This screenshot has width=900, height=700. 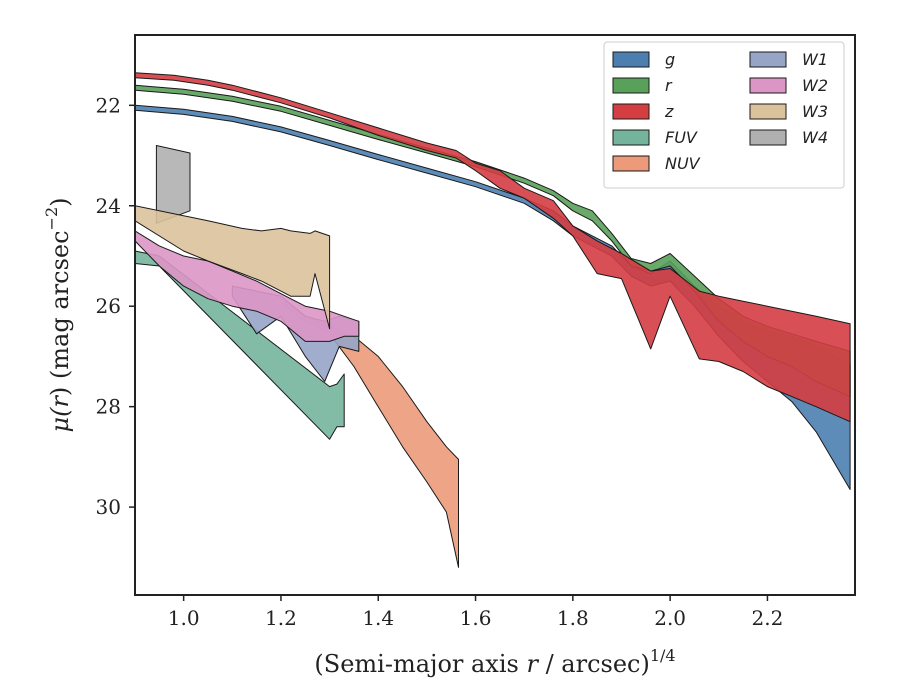 I want to click on y-tick-label: 22, so click(x=108, y=105).